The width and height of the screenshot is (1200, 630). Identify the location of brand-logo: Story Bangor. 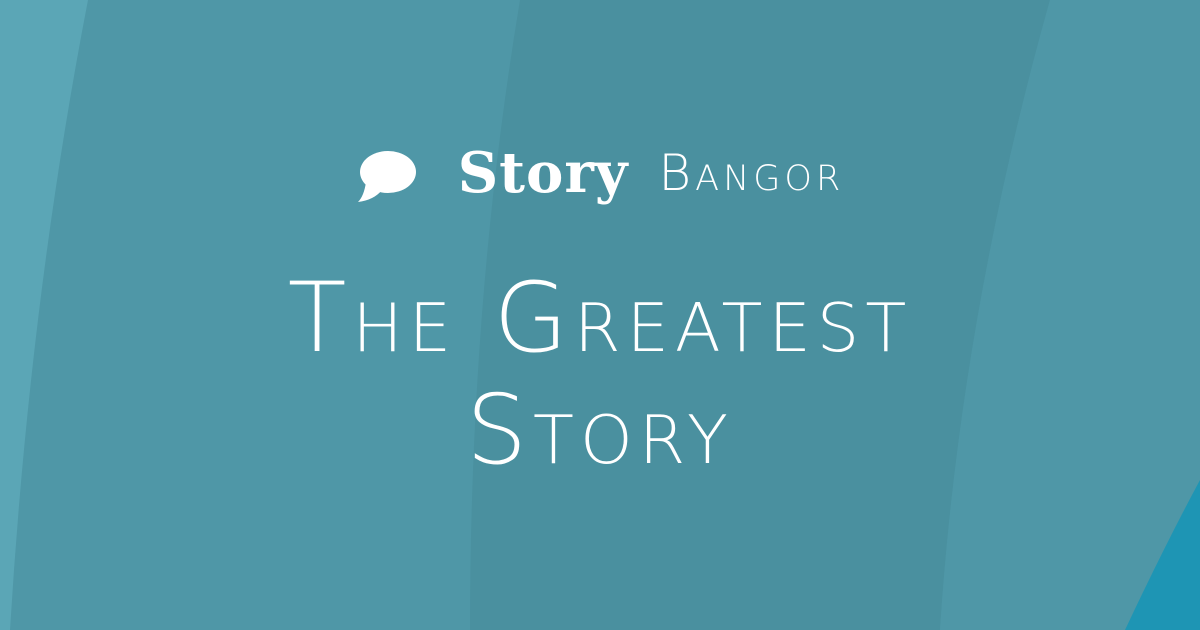
(600, 173).